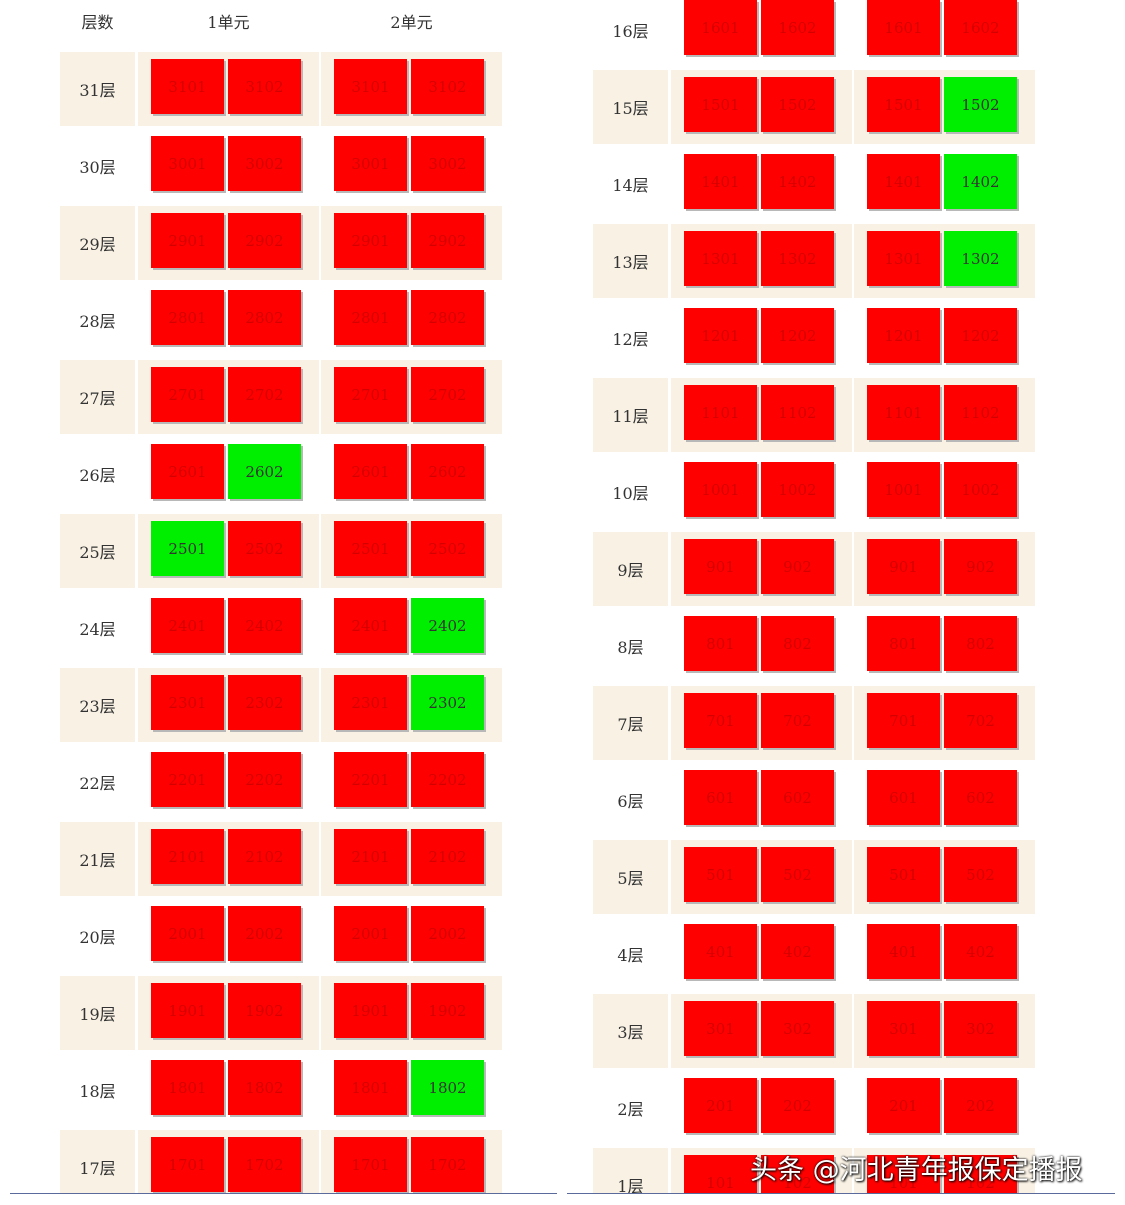  I want to click on floor-row: 25层 2501 2502 2501 2502, so click(282, 551).